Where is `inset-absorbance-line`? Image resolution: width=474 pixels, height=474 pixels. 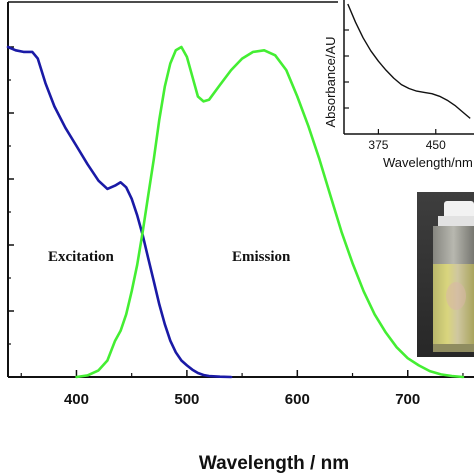 inset-absorbance-line is located at coordinates (409, 61).